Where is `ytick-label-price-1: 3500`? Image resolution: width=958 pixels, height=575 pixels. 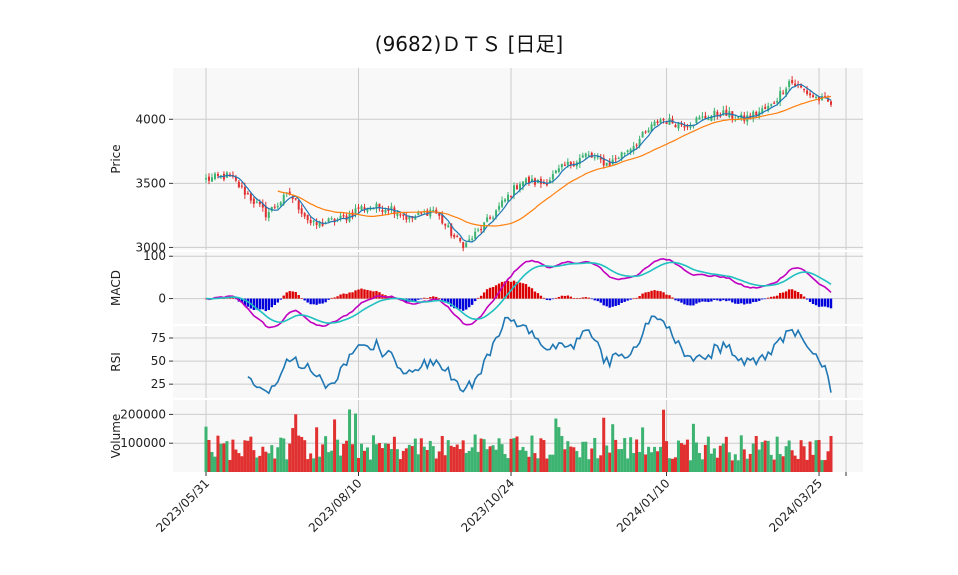
ytick-label-price-1: 3500 is located at coordinates (150, 183).